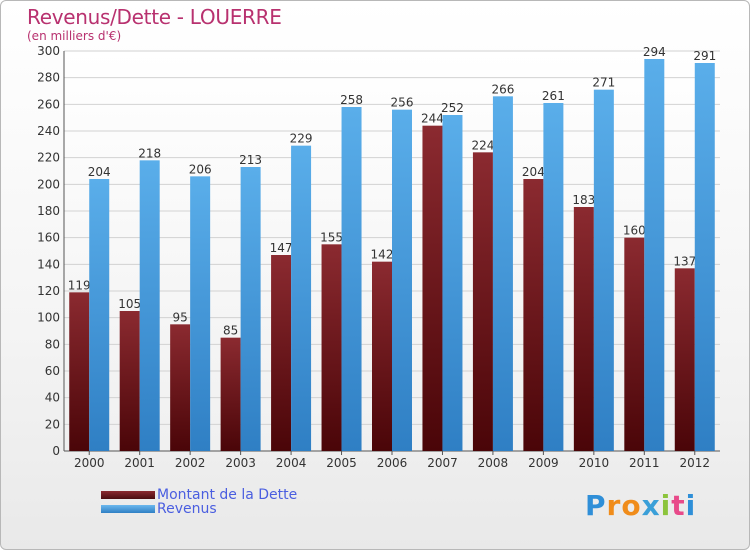 The height and width of the screenshot is (550, 750). Describe the element at coordinates (281, 248) in the screenshot. I see `data-label-dette: 147` at that location.